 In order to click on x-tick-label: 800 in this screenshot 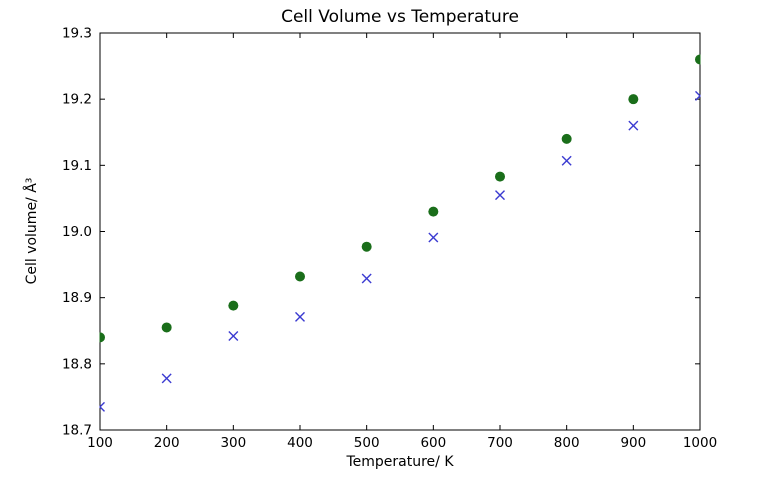, I will do `click(567, 443)`.